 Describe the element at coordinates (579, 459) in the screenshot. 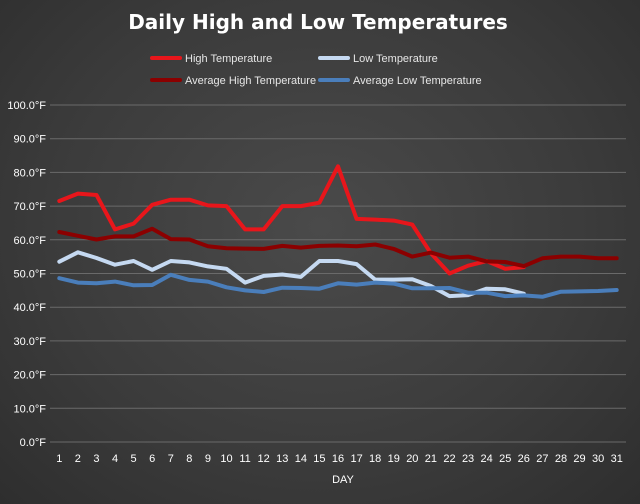

I see `x-tick-label: 29` at that location.